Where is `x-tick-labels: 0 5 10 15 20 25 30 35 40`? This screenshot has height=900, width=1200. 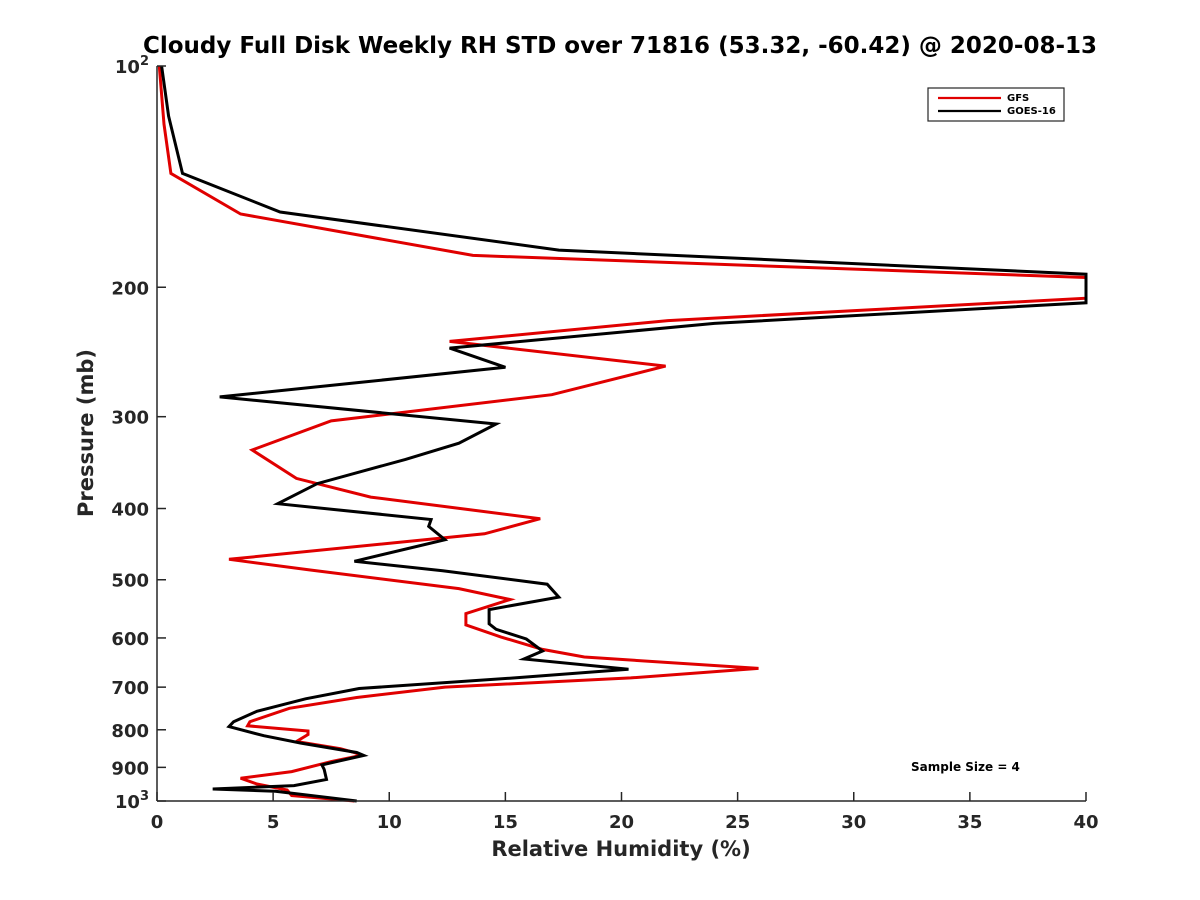 x-tick-labels: 0 5 10 15 20 25 30 35 40 is located at coordinates (625, 812).